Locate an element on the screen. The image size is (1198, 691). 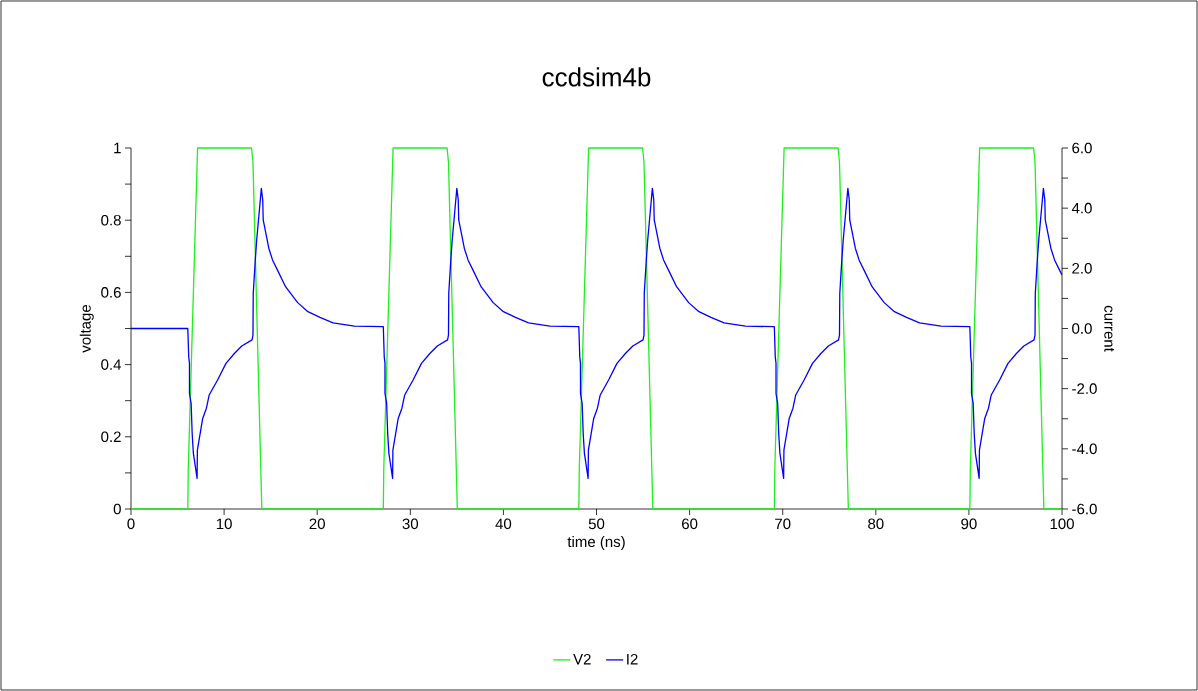
x-axis-title: time (ns) is located at coordinates (596, 543).